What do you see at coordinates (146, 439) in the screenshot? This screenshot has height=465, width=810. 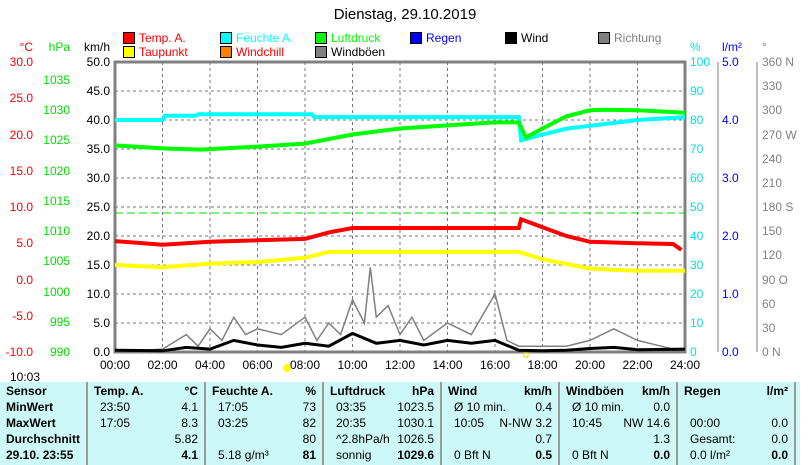 I see `table-row: 5.82` at bounding box center [146, 439].